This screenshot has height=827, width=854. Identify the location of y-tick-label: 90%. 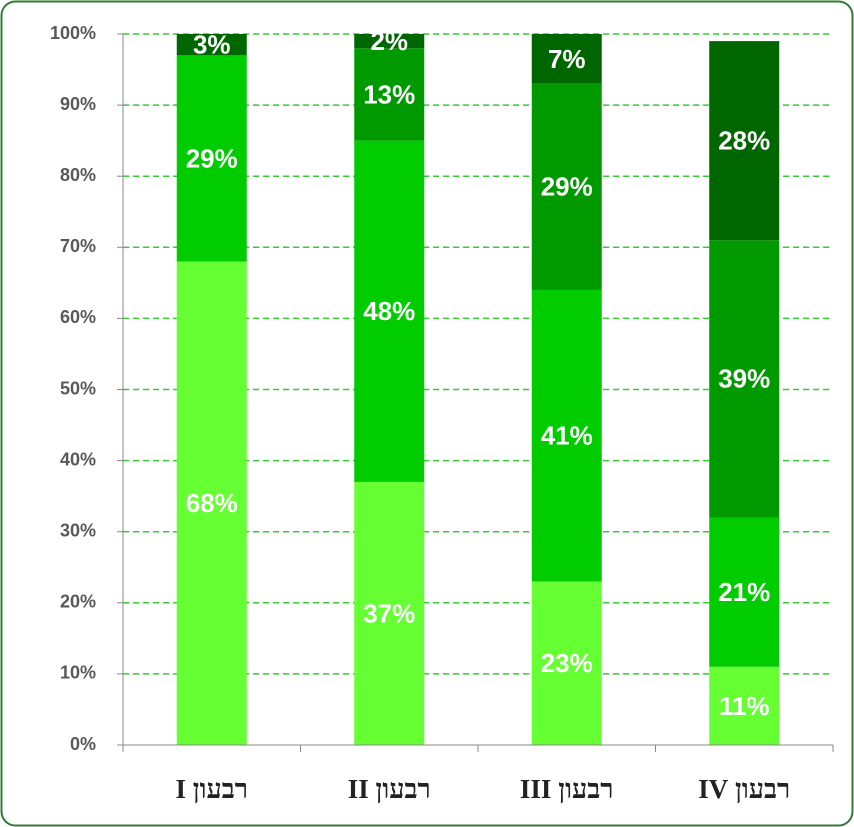
(78, 104).